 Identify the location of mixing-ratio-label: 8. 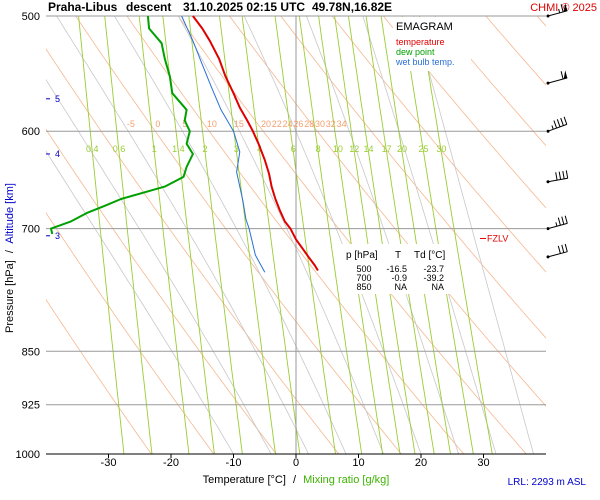
(318, 149).